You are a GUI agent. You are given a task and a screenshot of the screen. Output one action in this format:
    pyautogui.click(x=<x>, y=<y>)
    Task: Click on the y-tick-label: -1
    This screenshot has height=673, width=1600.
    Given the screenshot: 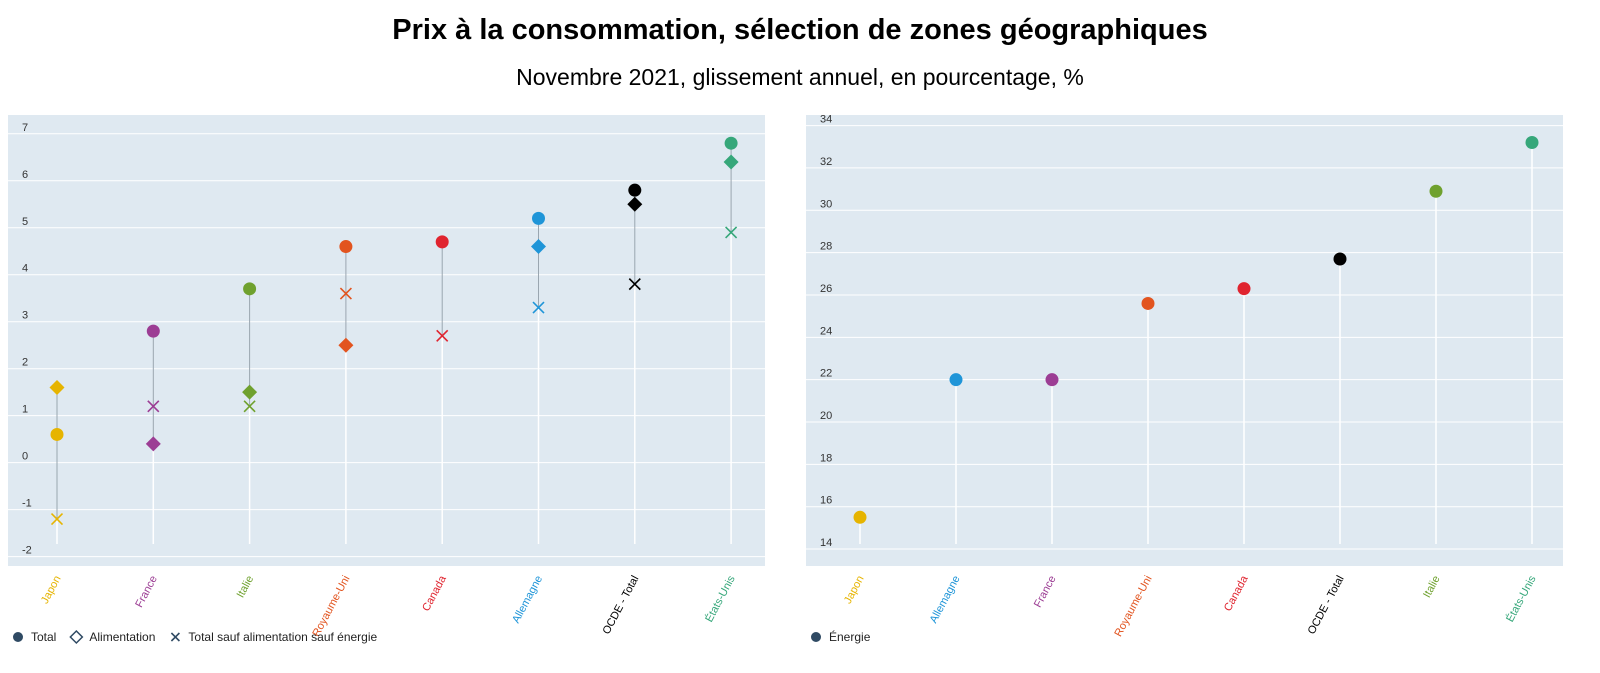 What is the action you would take?
    pyautogui.click(x=27, y=504)
    